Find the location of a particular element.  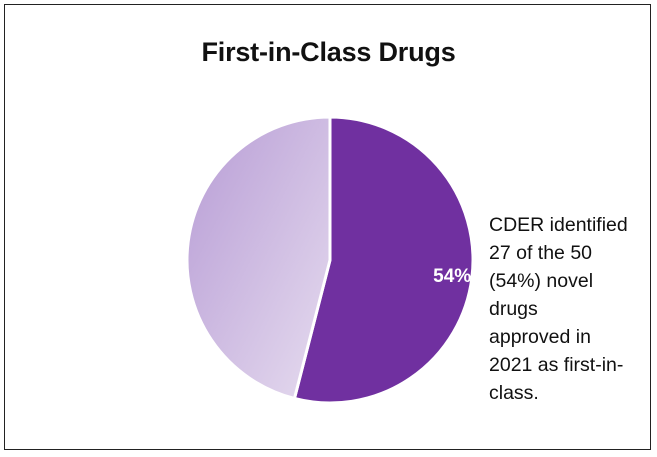

annotation-line: 27 of the 50 is located at coordinates (541, 253).